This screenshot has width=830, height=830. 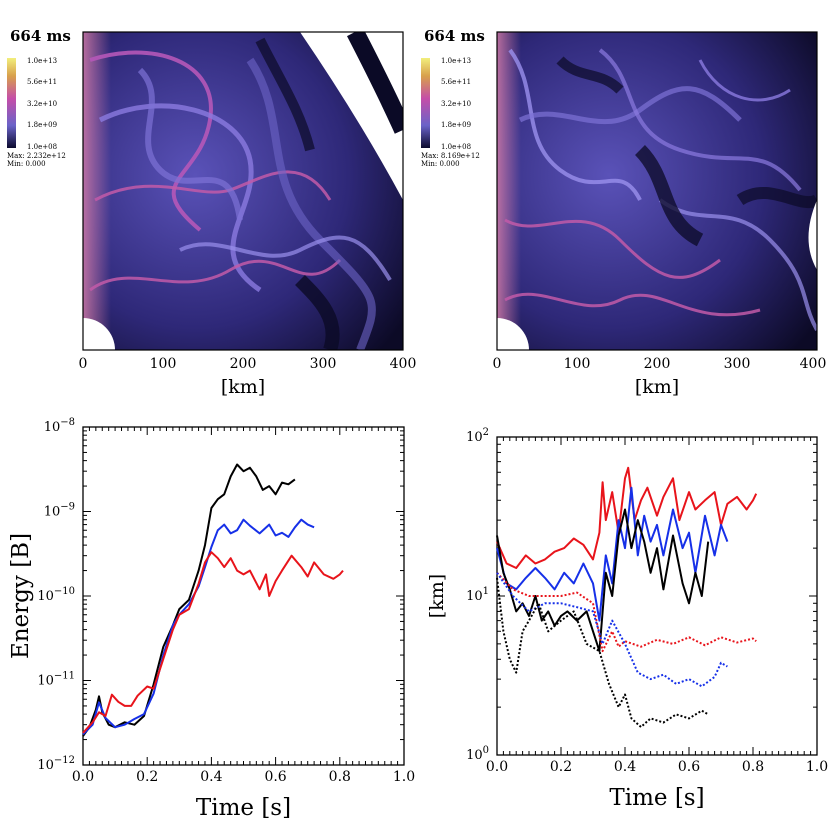 What do you see at coordinates (56, 680) in the screenshot?
I see `y-tick-label: 10⁻¹¹` at bounding box center [56, 680].